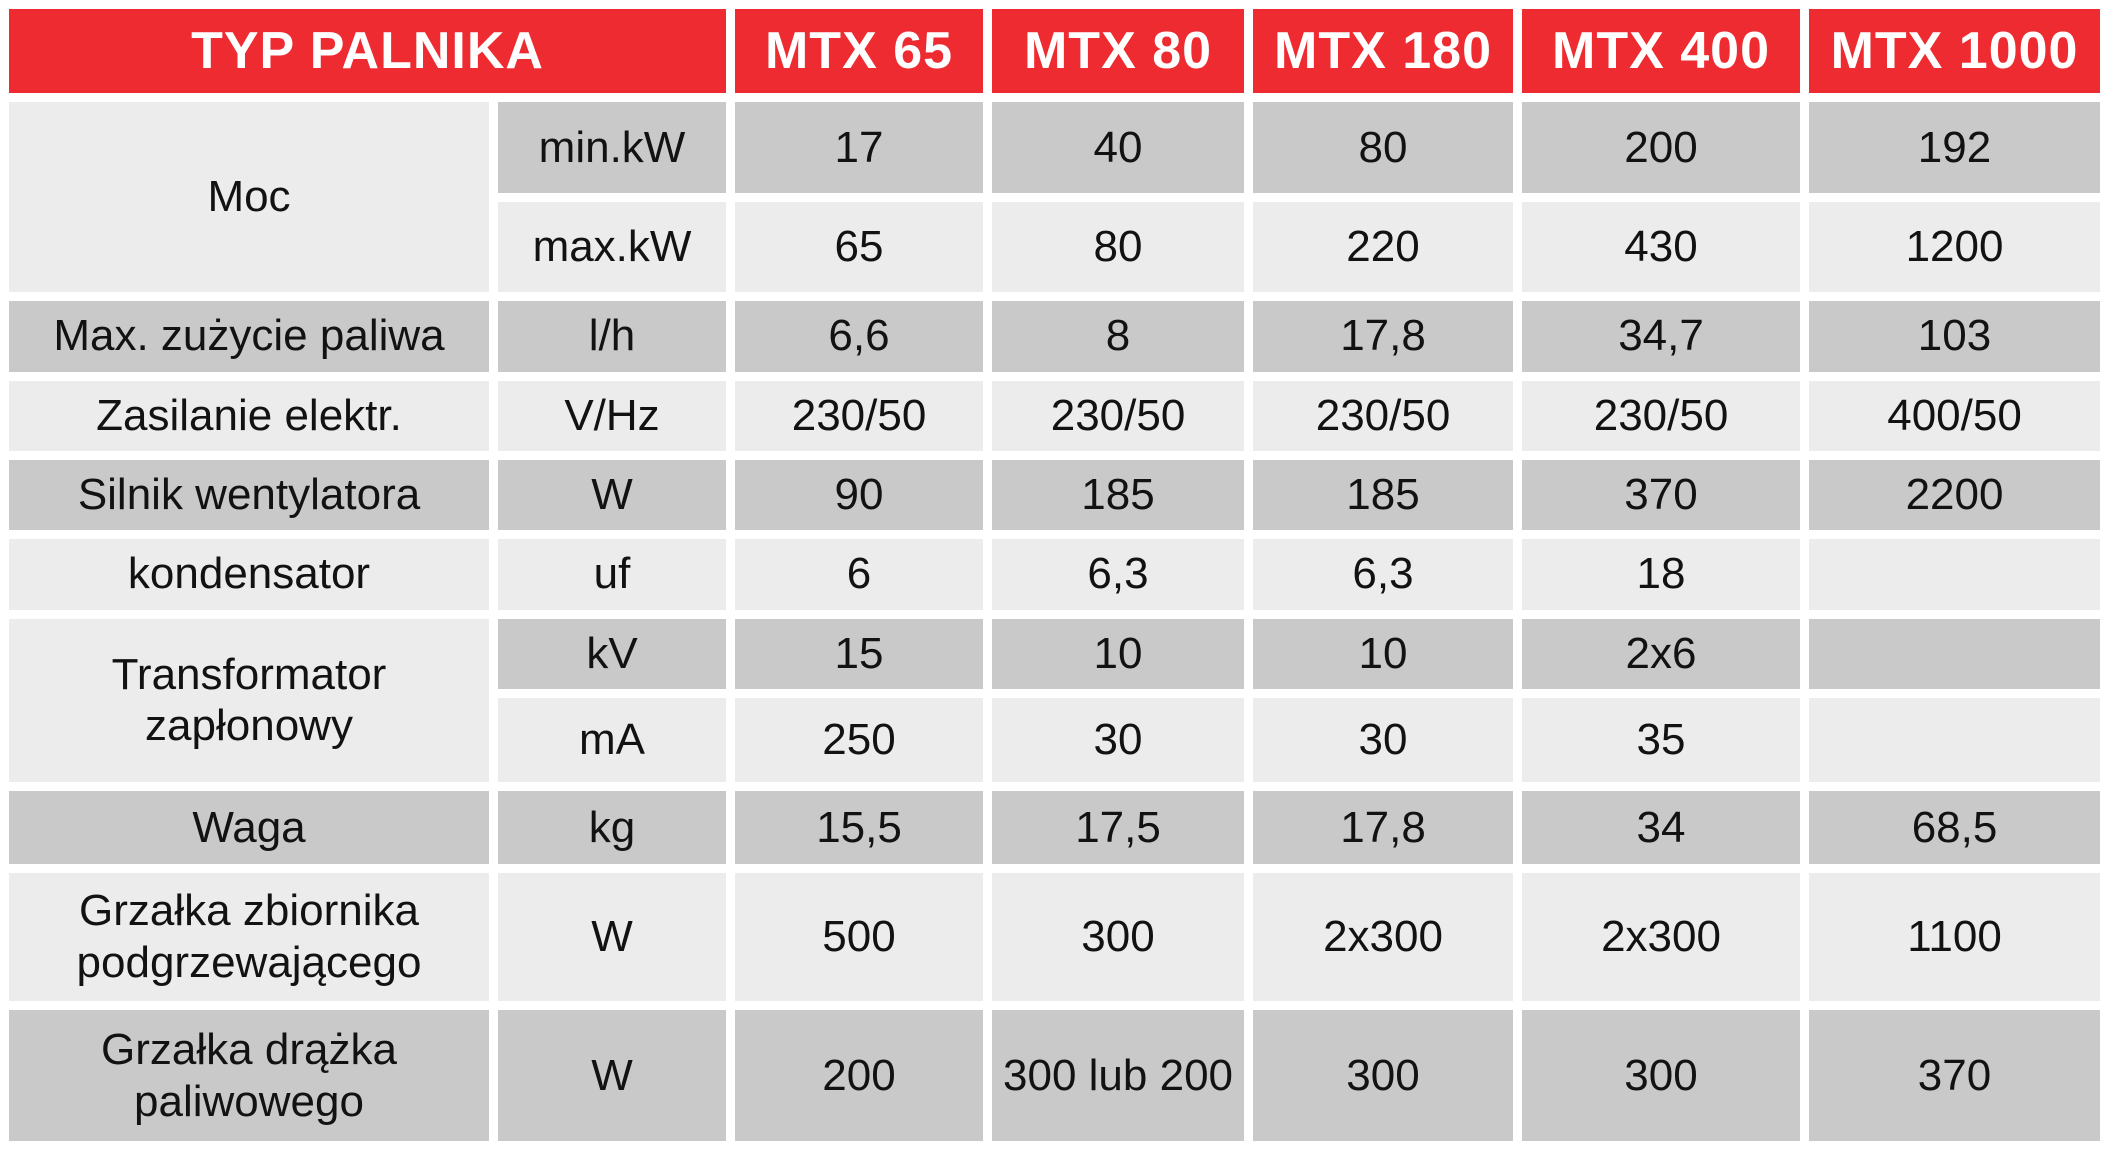 The image size is (2109, 1150). I want to click on value-cell: 15, so click(859, 653).